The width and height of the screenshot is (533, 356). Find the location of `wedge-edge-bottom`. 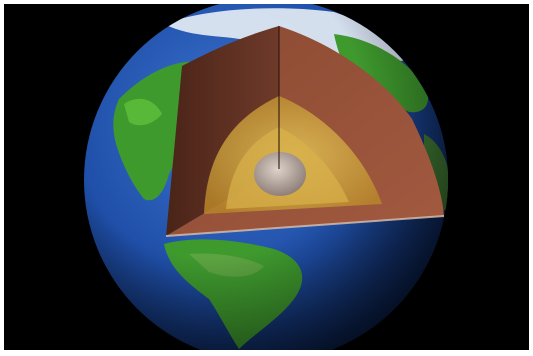

wedge-edge-bottom is located at coordinates (305, 226).